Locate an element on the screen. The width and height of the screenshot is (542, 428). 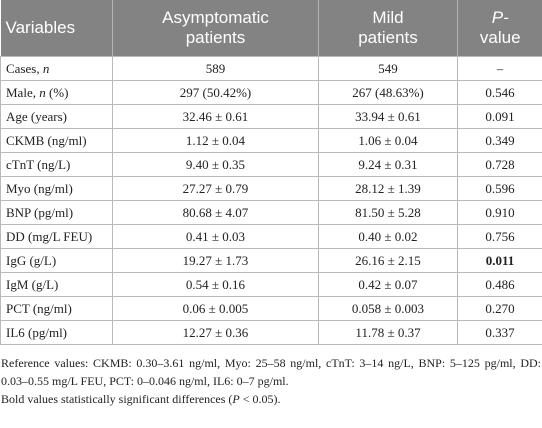
text: 9.40 ± 0.35 is located at coordinates (215, 164).